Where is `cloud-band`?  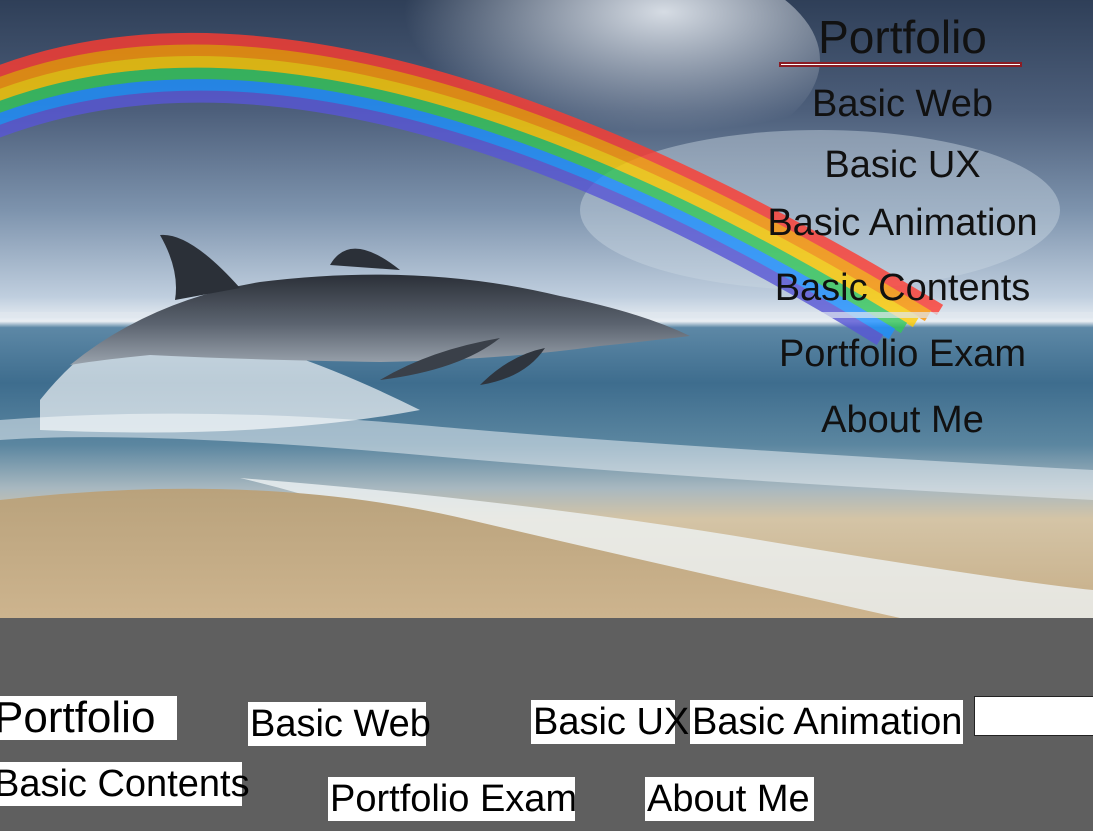 cloud-band is located at coordinates (820, 210).